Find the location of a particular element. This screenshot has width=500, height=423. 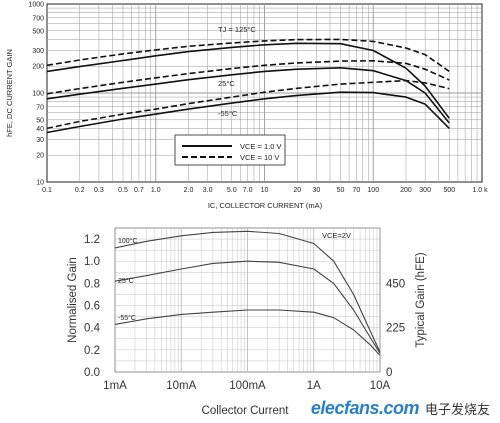

bottom-series-label: -55°C is located at coordinates (127, 318).